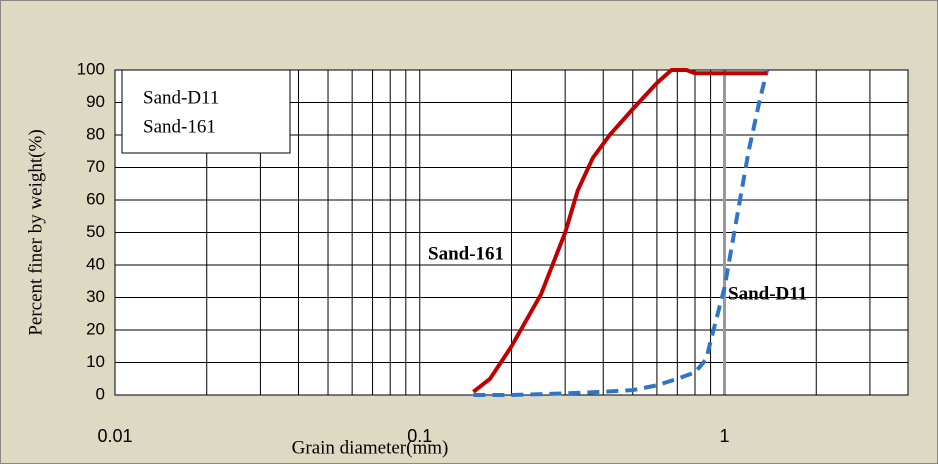  Describe the element at coordinates (95, 133) in the screenshot. I see `y-tick-label: 80` at that location.